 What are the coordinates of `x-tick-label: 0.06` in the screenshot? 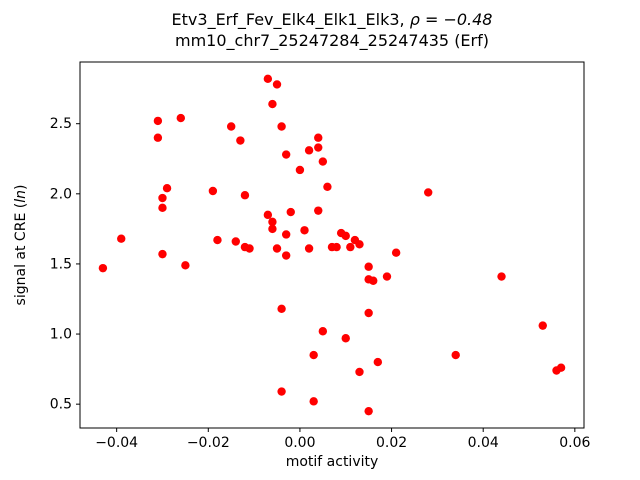 It's located at (574, 443).